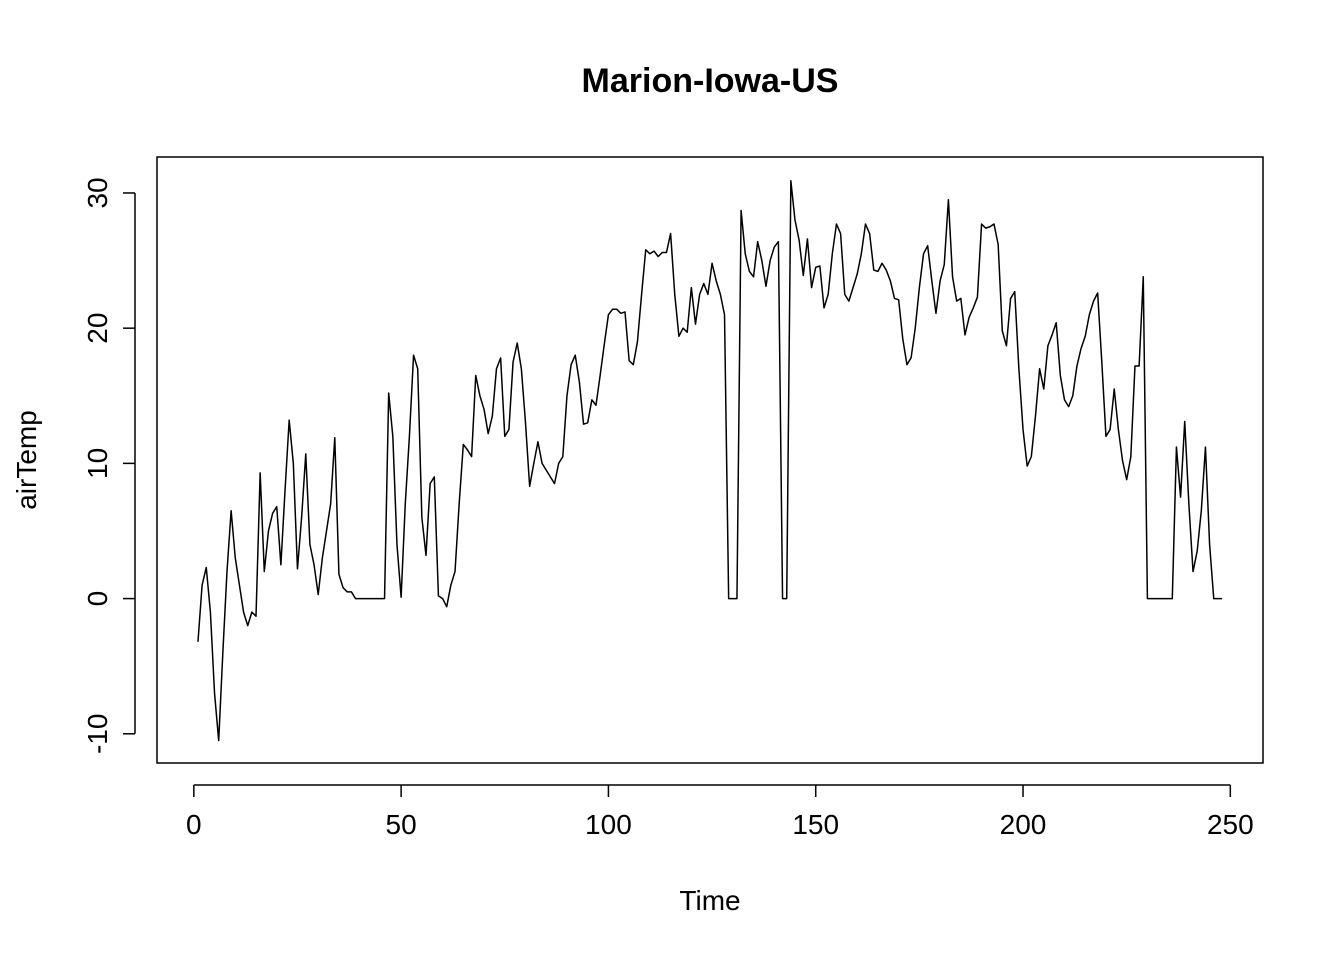 This screenshot has height=960, width=1344. I want to click on y-tick-label: -10, so click(97, 734).